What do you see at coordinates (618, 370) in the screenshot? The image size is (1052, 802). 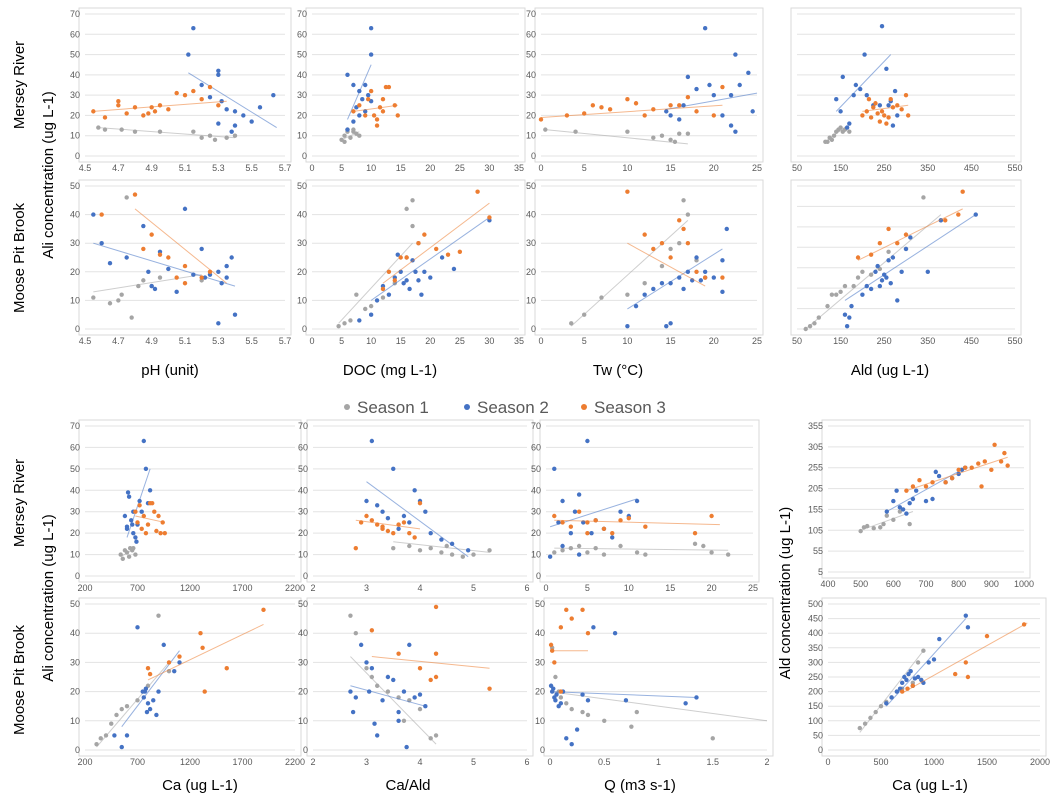 I see `x-label-tw: Tw (°C)` at bounding box center [618, 370].